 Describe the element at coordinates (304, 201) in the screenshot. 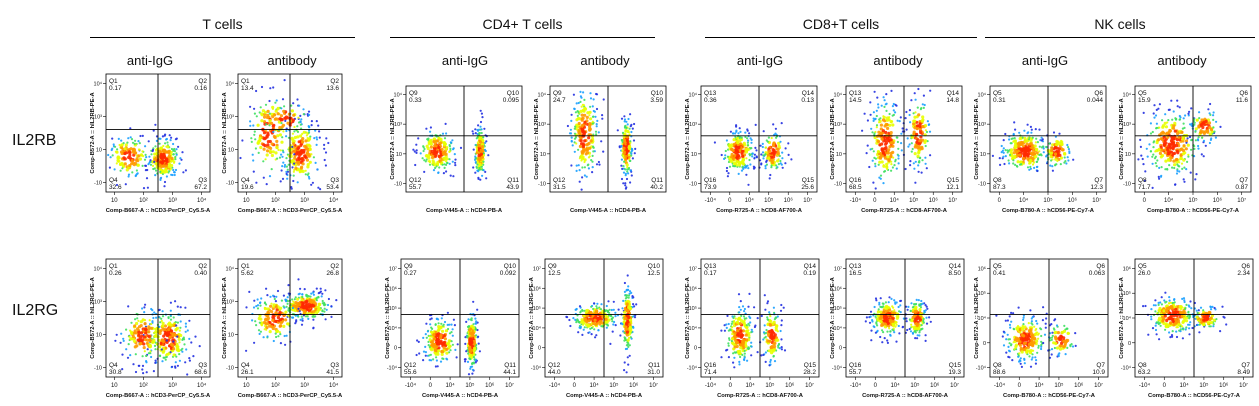

I see `x-tick-label: 10³` at that location.